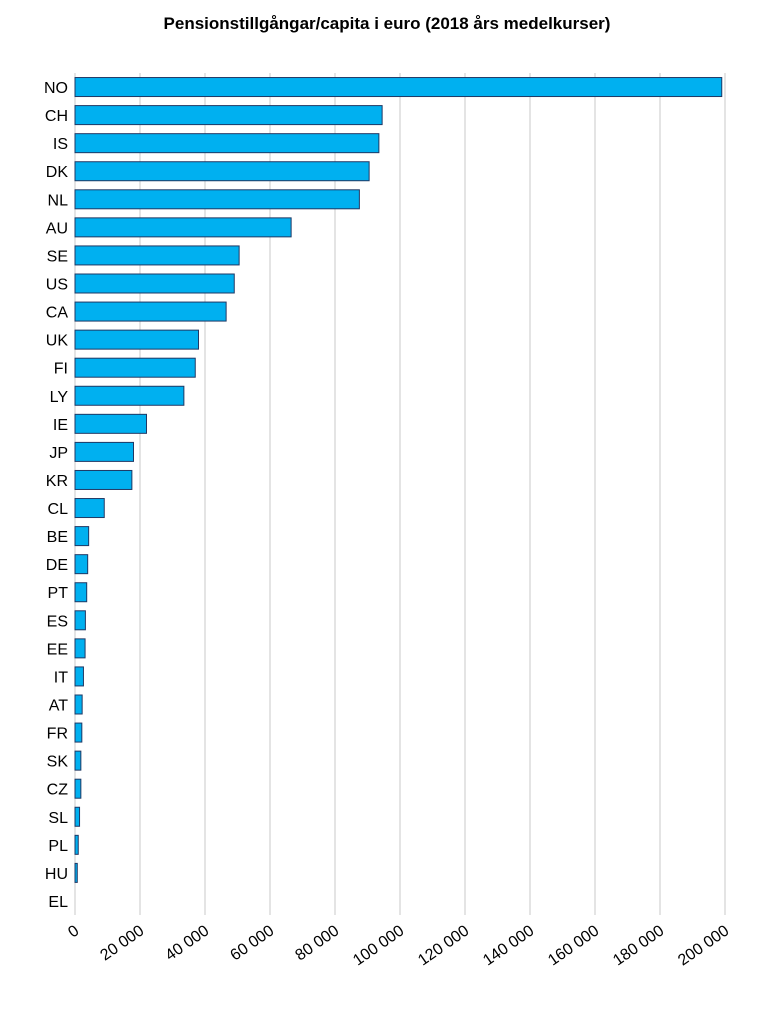 This screenshot has height=1024, width=774. Describe the element at coordinates (129, 395) in the screenshot. I see `bar-ly` at that location.